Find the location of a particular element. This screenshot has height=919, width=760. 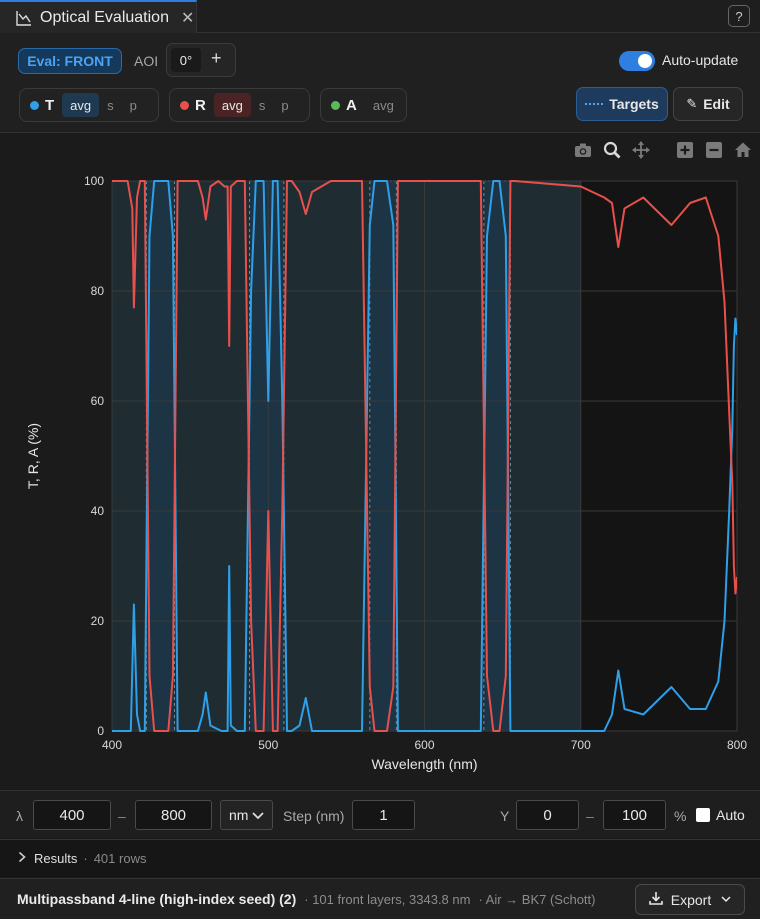

transmission-dot is located at coordinates (34, 105).